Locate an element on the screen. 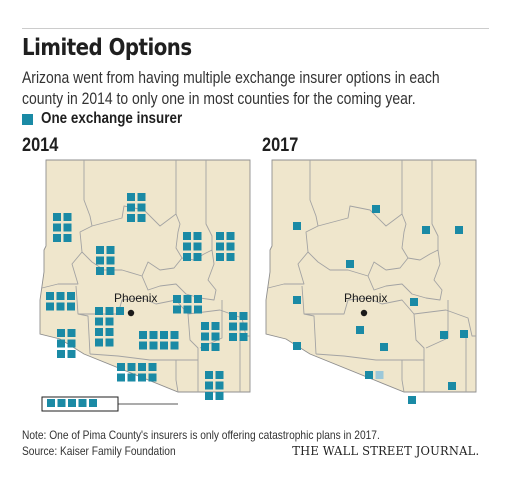  phoenix-marker-2017 is located at coordinates (364, 313).